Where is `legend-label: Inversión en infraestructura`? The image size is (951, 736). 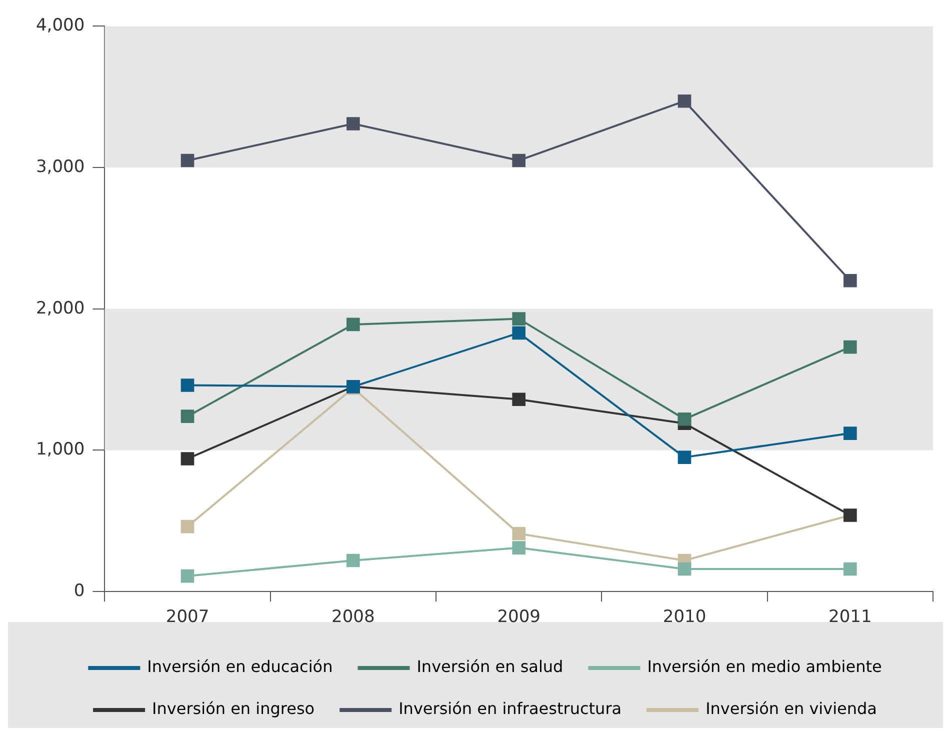 legend-label: Inversión en infraestructura is located at coordinates (510, 708).